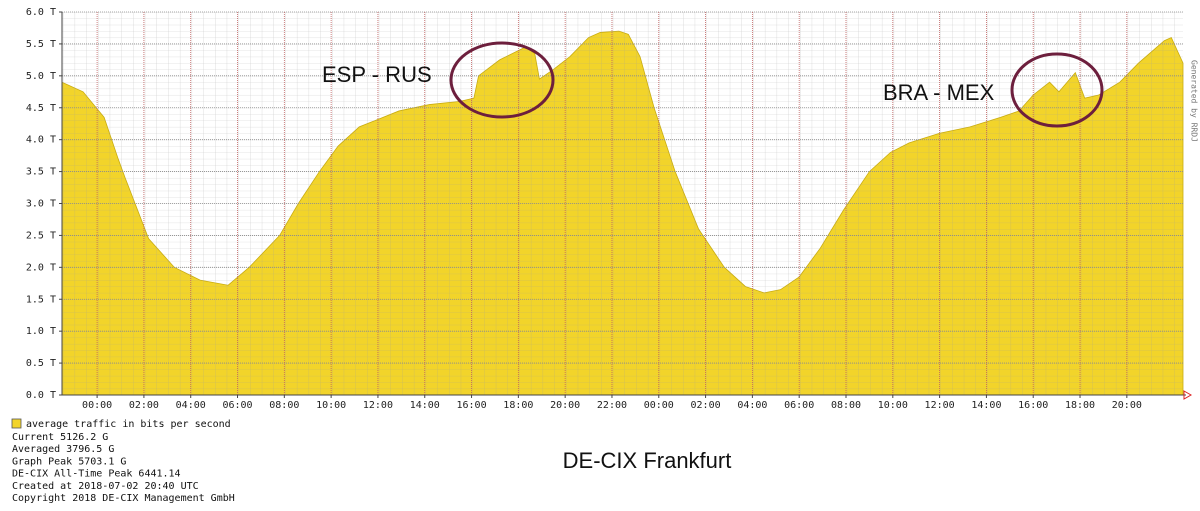 The width and height of the screenshot is (1200, 511). I want to click on y-tick-label: 0.0 T, so click(41, 395).